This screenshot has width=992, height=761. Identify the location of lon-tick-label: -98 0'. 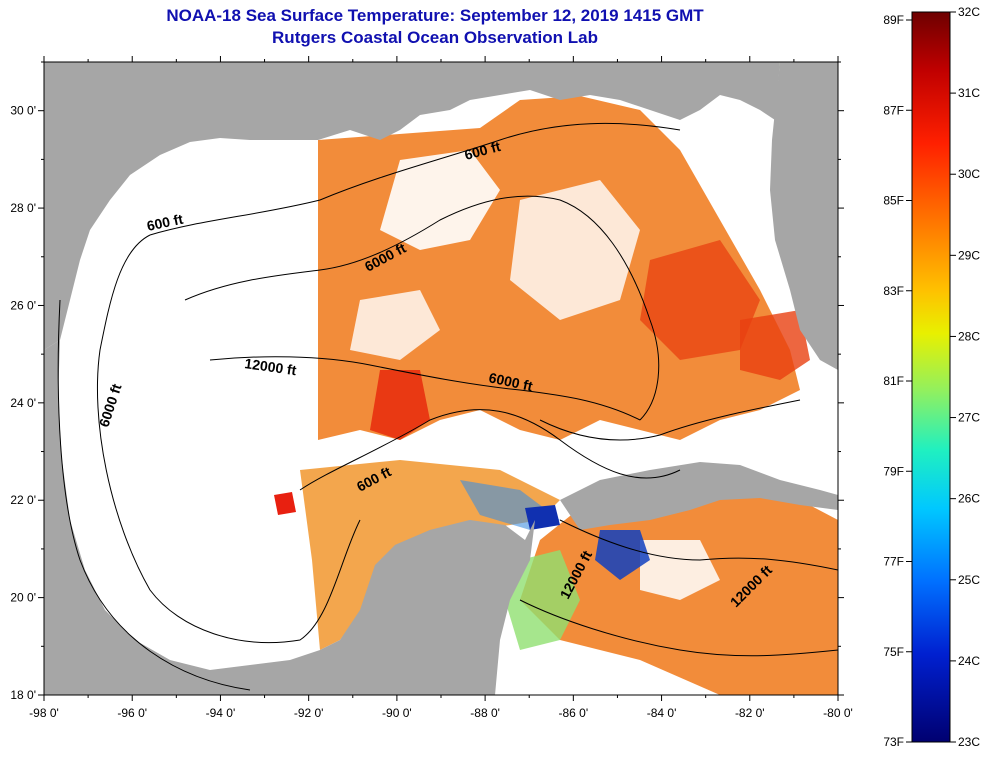
(44, 713).